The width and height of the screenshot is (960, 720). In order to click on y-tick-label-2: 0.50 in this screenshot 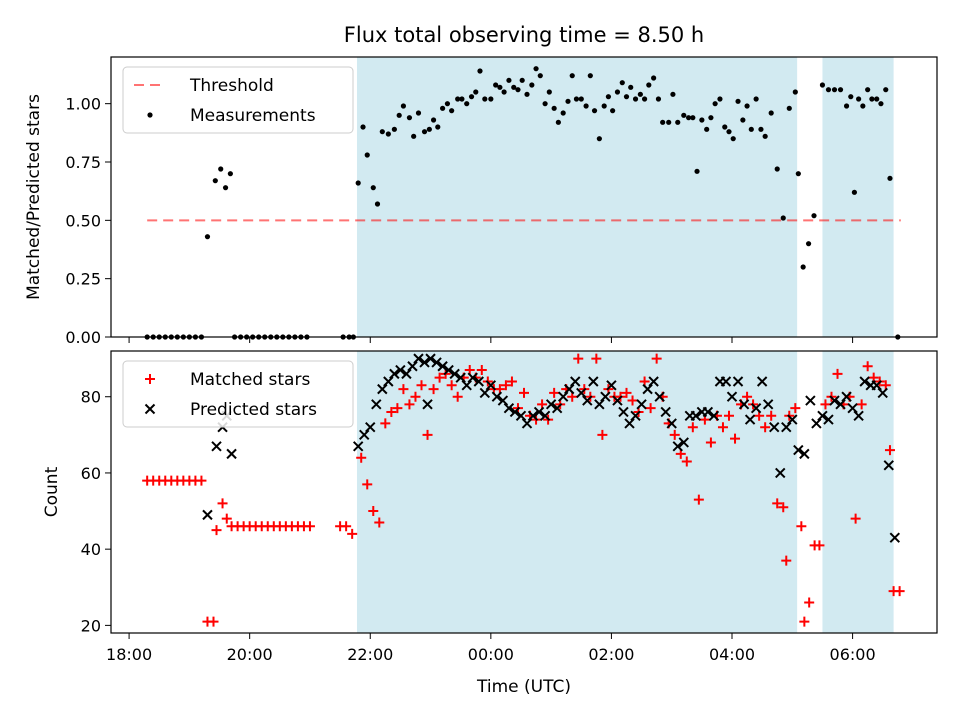, I will do `click(83, 220)`.